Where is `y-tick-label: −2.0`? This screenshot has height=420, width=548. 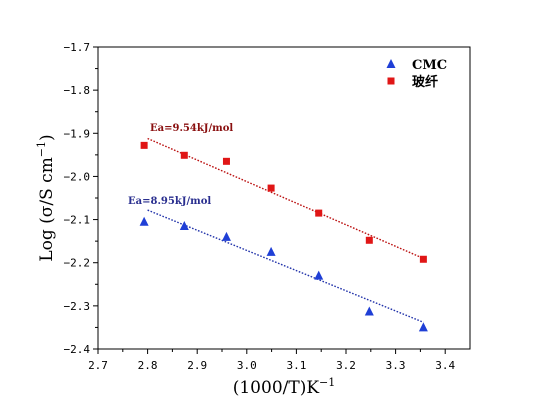 y-tick-label: −2.0 is located at coordinates (77, 176).